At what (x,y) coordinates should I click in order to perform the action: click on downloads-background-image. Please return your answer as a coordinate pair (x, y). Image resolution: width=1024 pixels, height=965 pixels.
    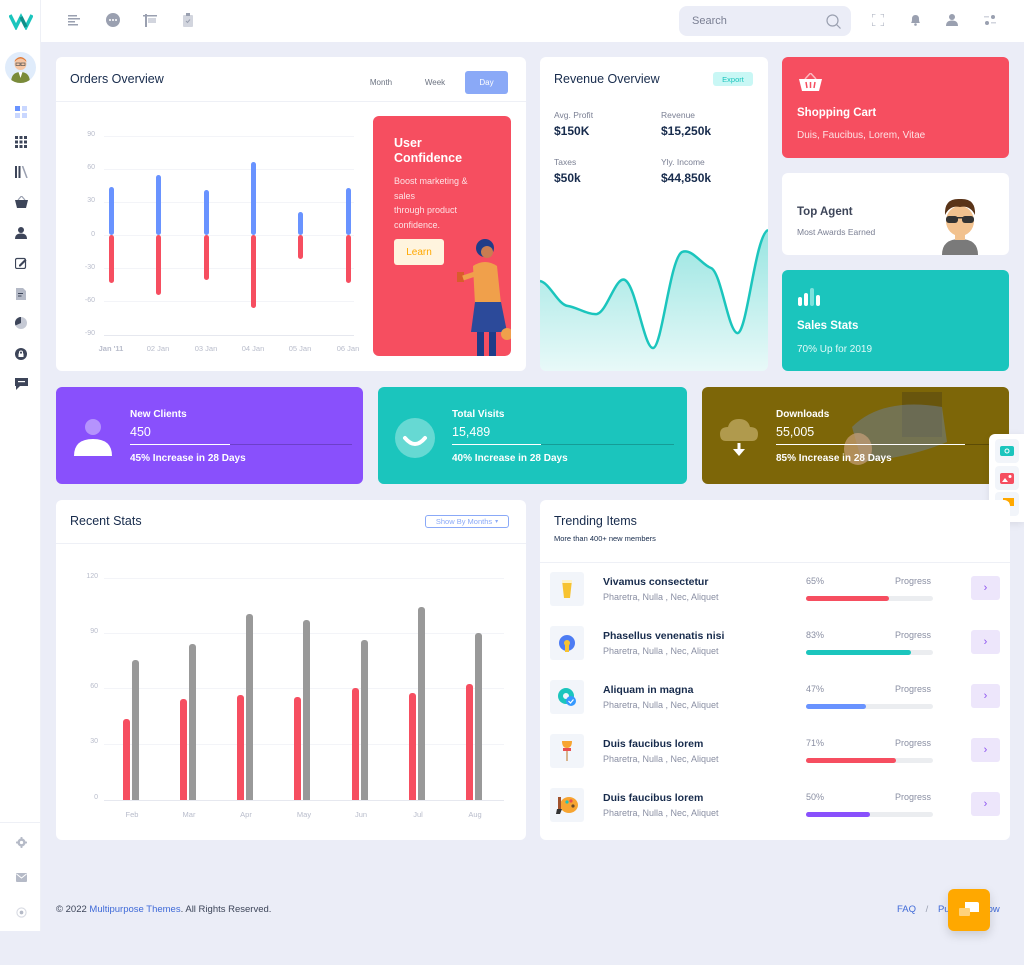
    Looking at the image, I should click on (895, 428).